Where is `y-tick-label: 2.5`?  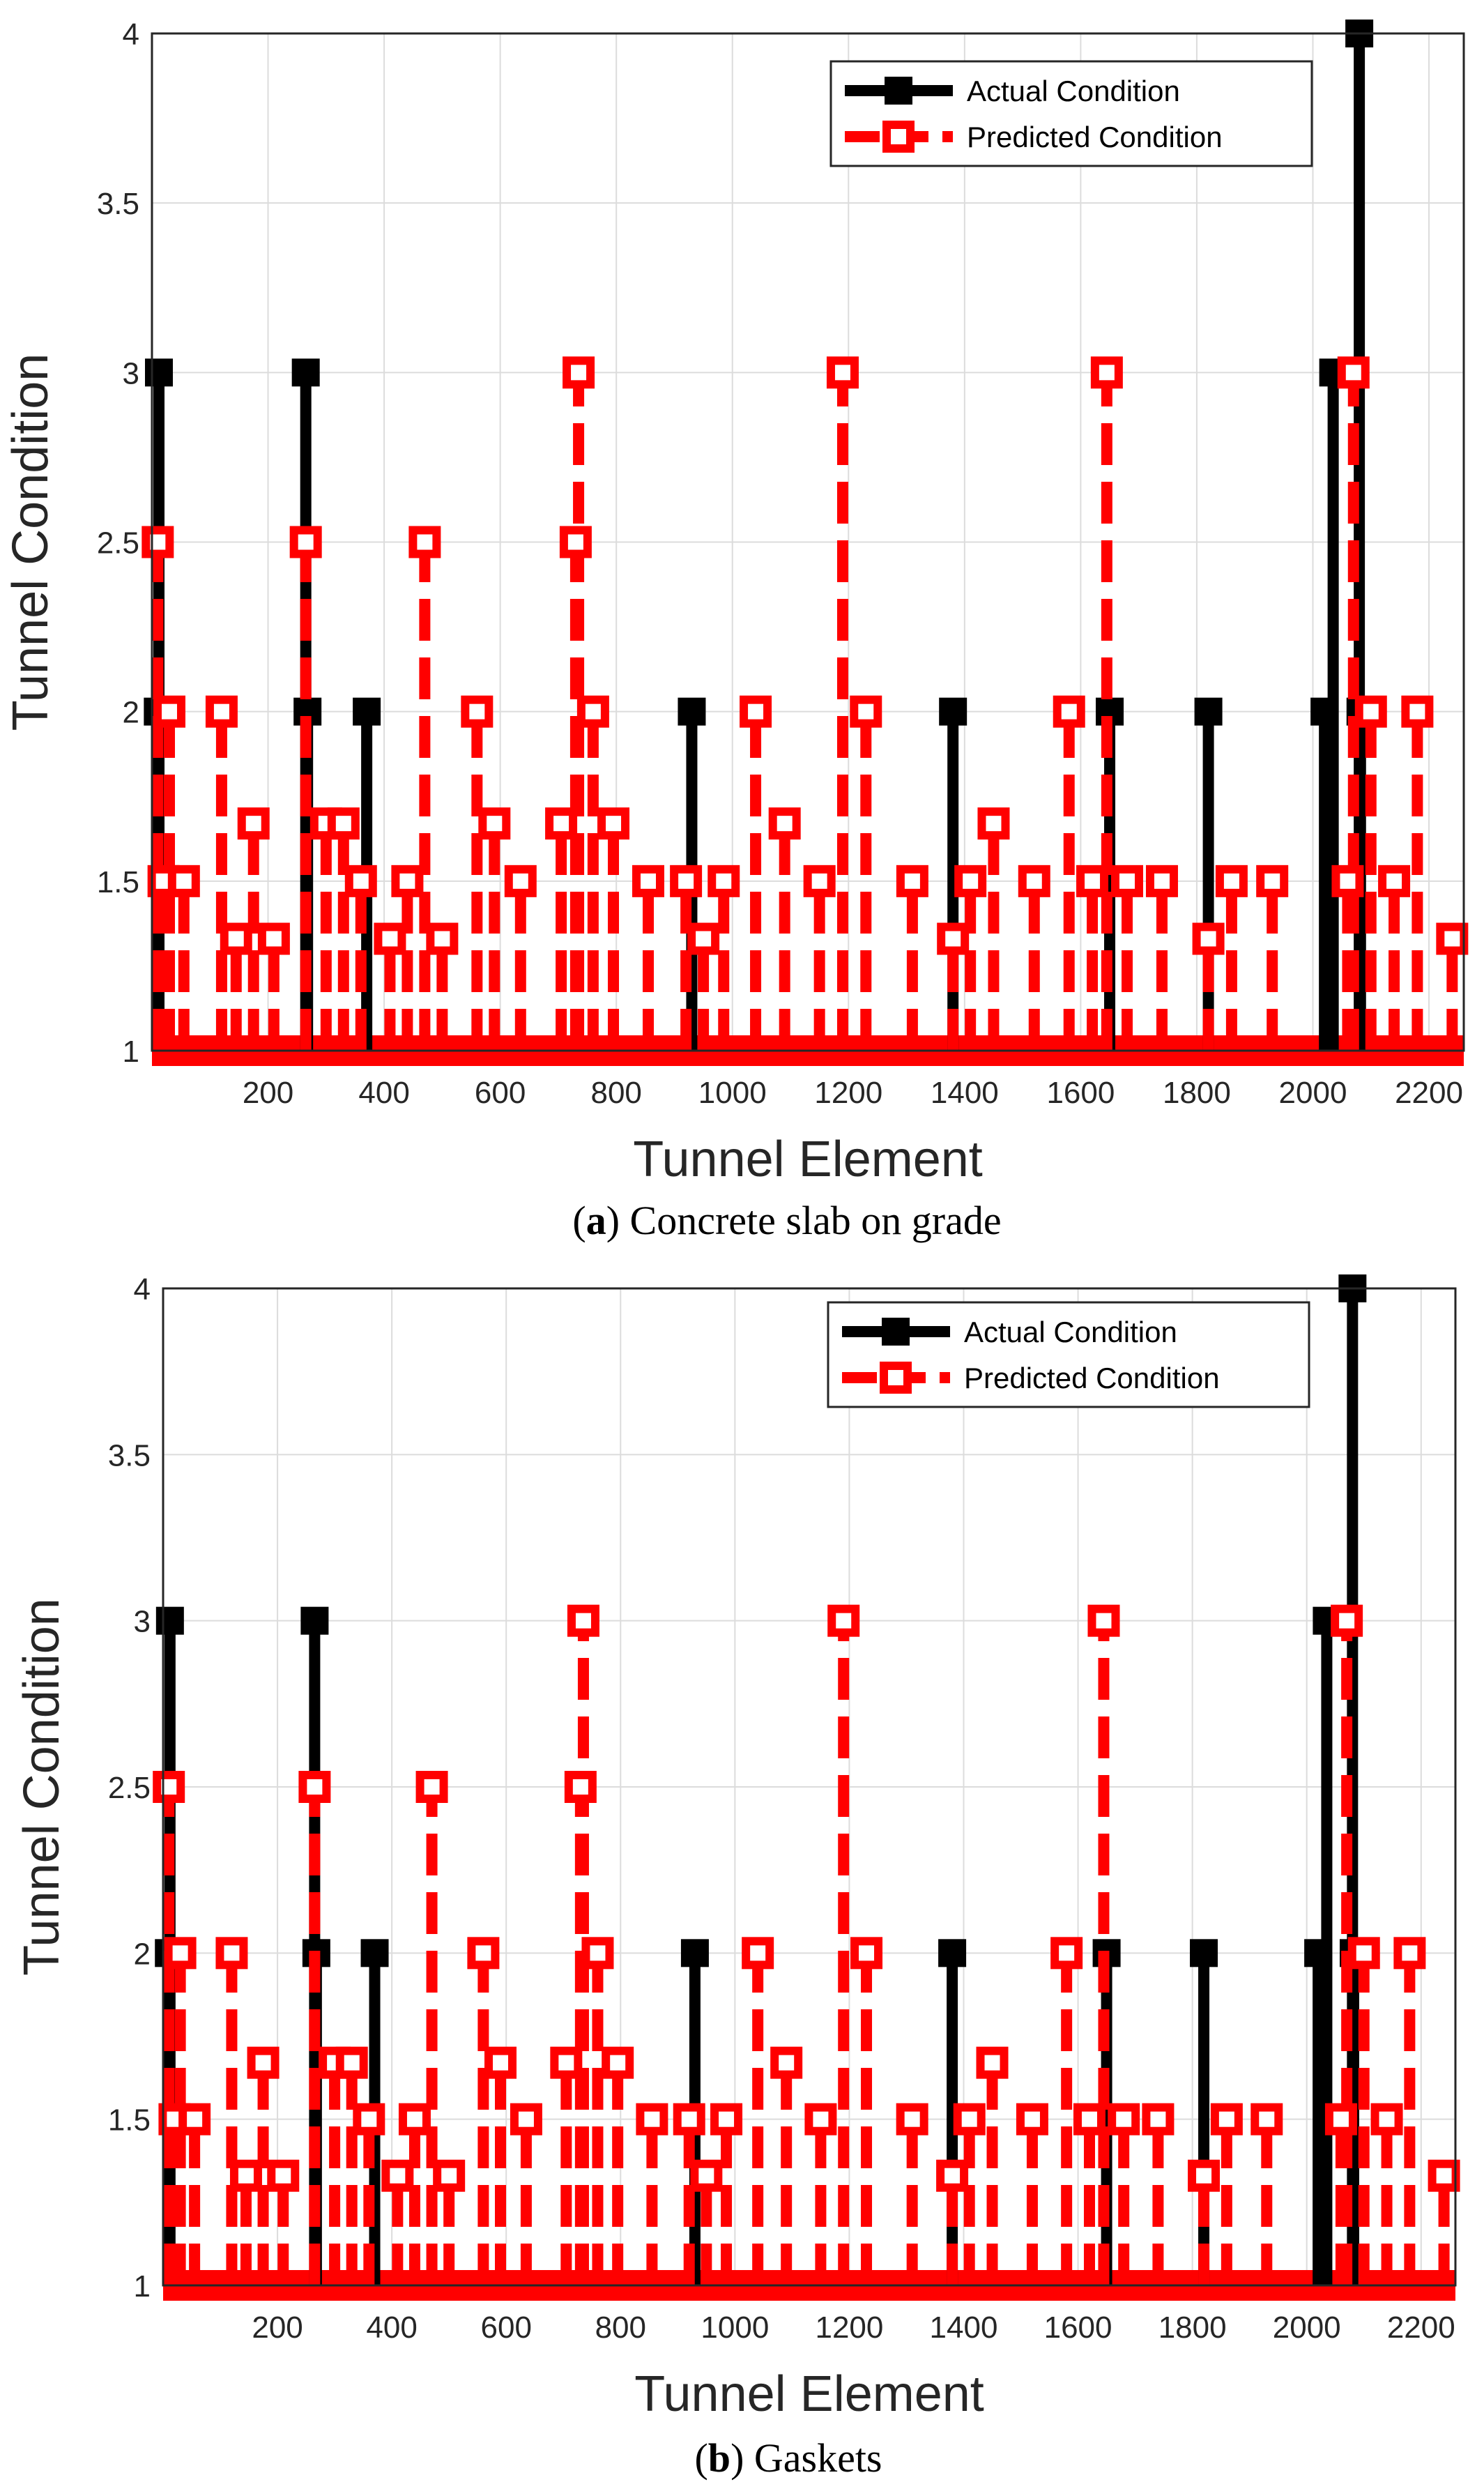 y-tick-label: 2.5 is located at coordinates (129, 1788).